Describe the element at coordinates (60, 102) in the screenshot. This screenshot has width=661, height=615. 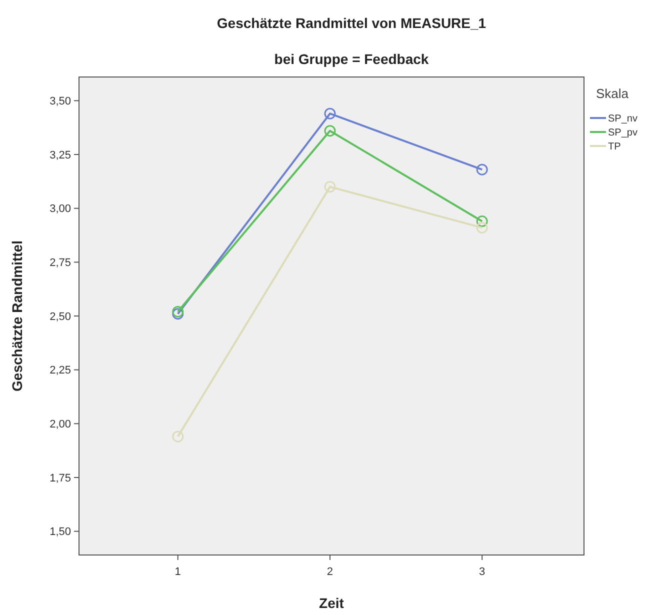
I see `y-tick-label: 3,50` at that location.